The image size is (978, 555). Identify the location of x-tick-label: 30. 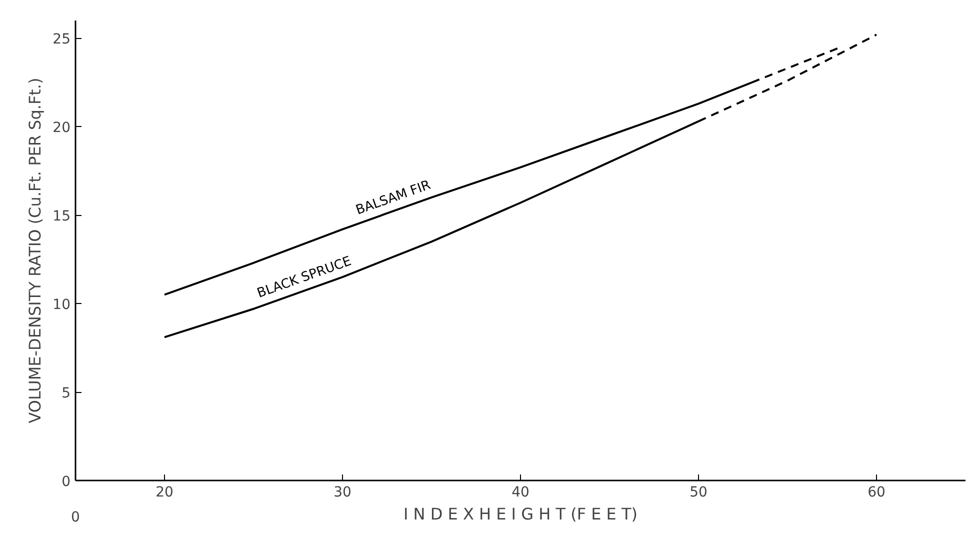
(343, 492).